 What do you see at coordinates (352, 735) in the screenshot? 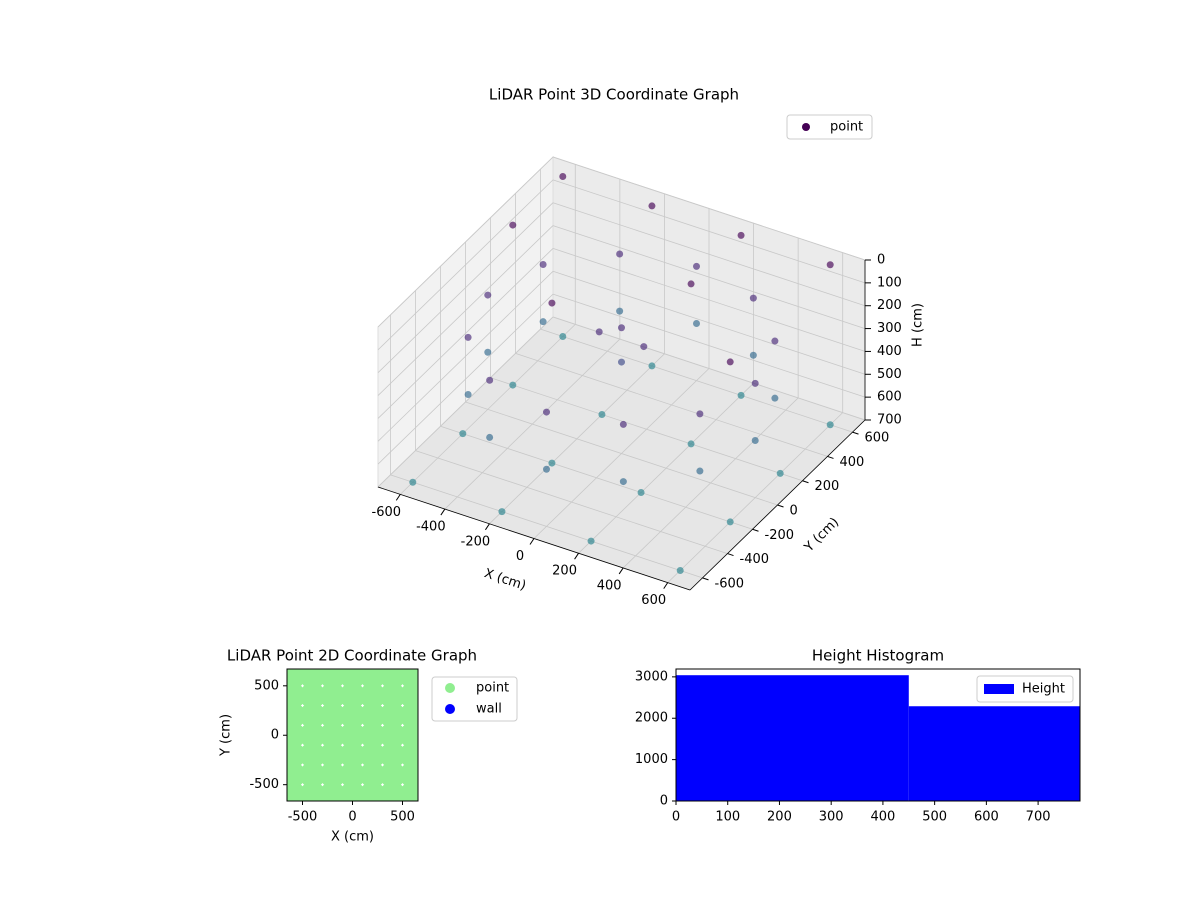
I see `plot-area` at bounding box center [352, 735].